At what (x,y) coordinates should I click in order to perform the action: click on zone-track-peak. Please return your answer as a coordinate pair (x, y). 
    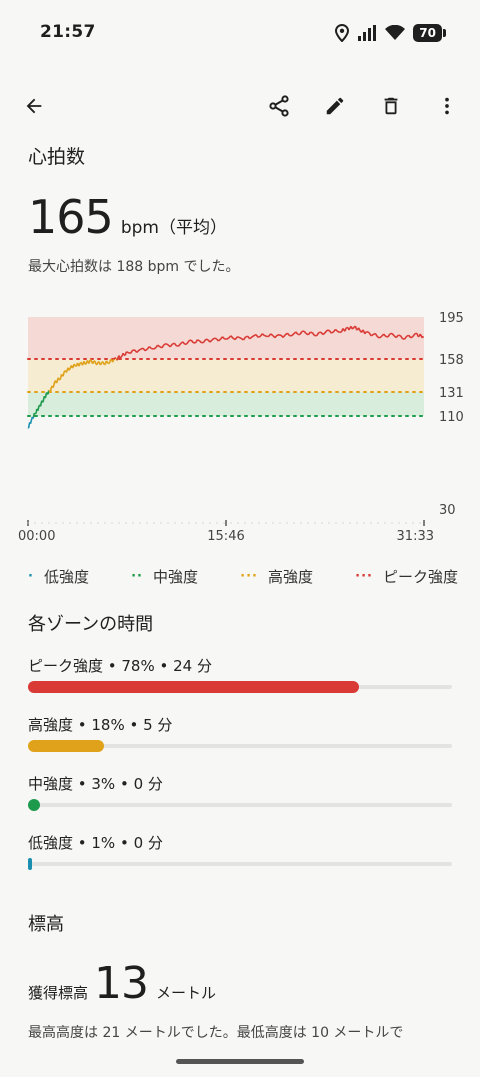
    Looking at the image, I should click on (240, 687).